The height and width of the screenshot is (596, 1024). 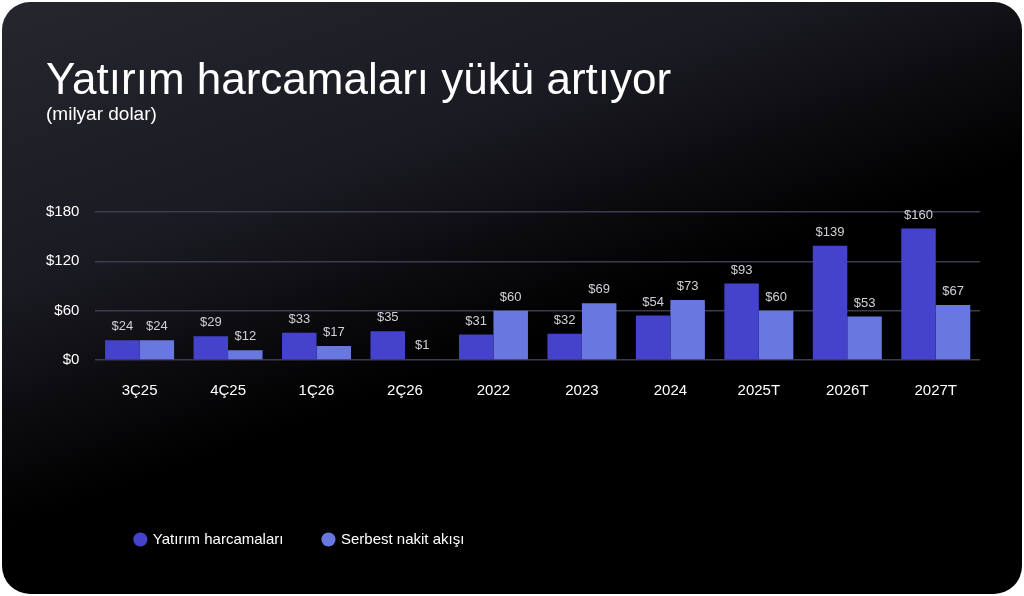 I want to click on y-tick-label: $60, so click(x=67, y=309).